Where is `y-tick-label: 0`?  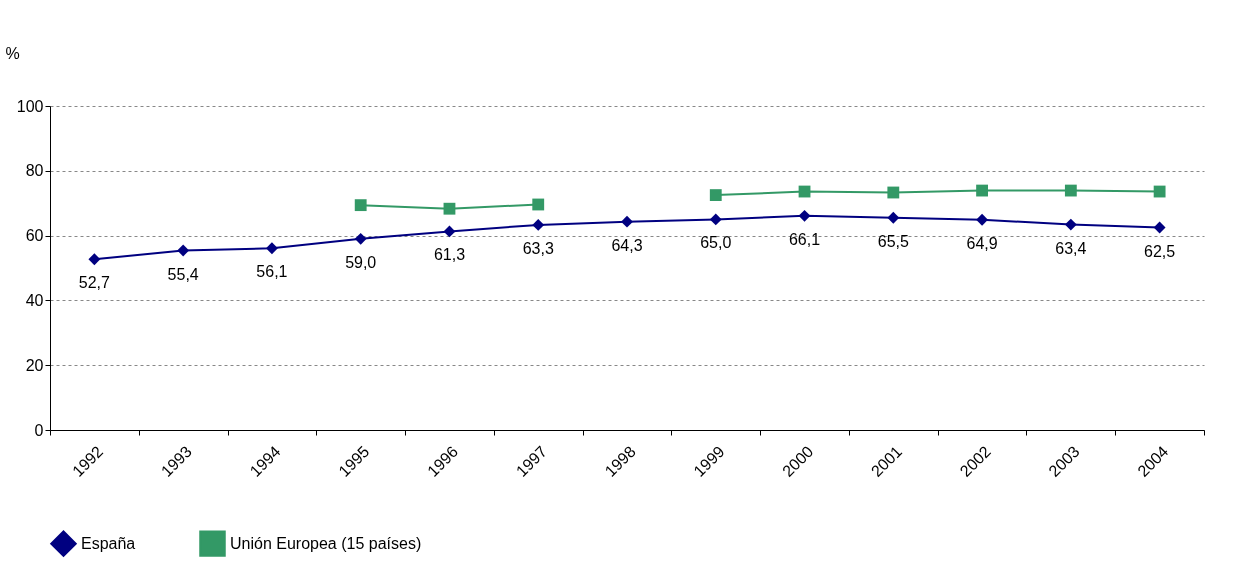
y-tick-label: 0 is located at coordinates (39, 430).